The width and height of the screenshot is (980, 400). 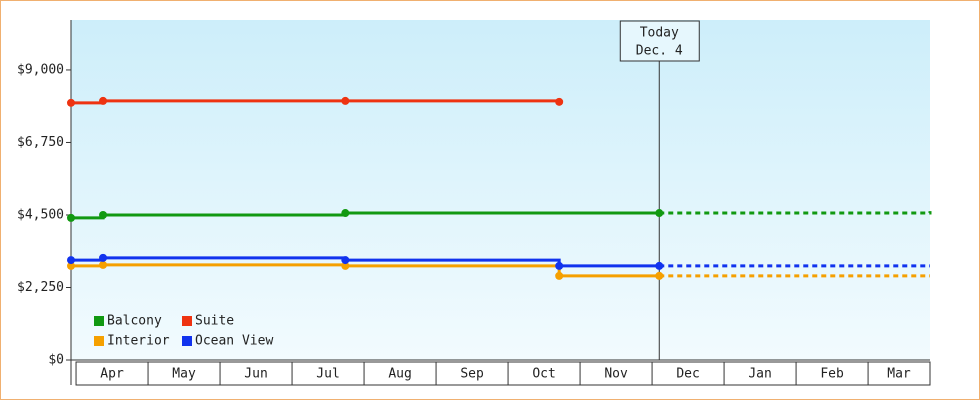 I want to click on y-tick-label: $4,500, so click(x=40, y=214).